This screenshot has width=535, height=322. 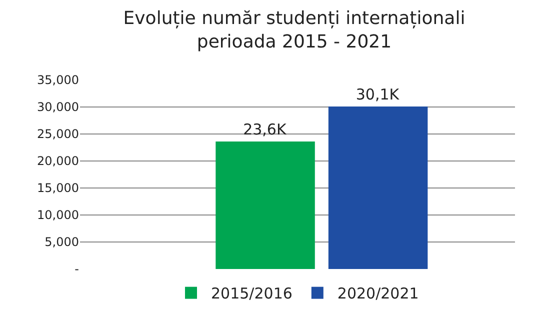 I want to click on y-tick-label: 25,000, so click(x=58, y=134).